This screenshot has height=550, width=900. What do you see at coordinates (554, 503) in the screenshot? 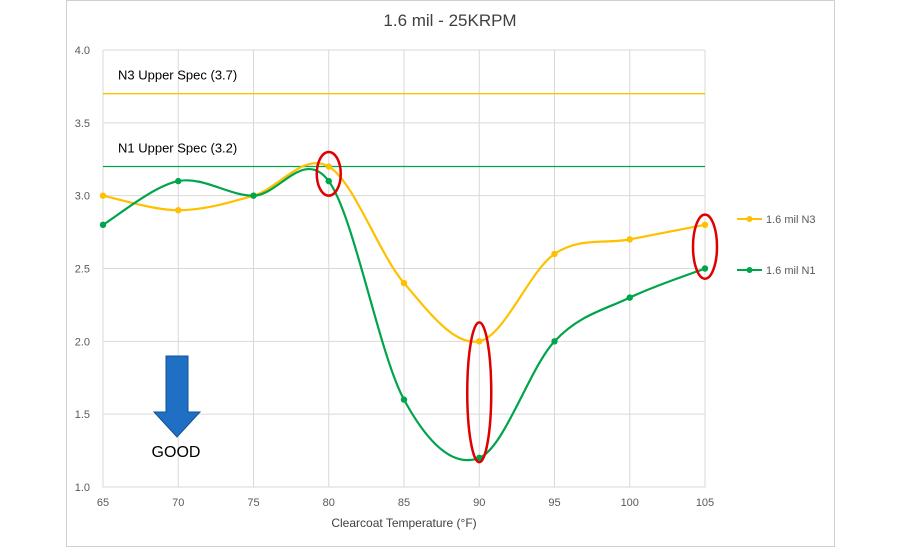
I see `x-tick-label: 95` at bounding box center [554, 503].